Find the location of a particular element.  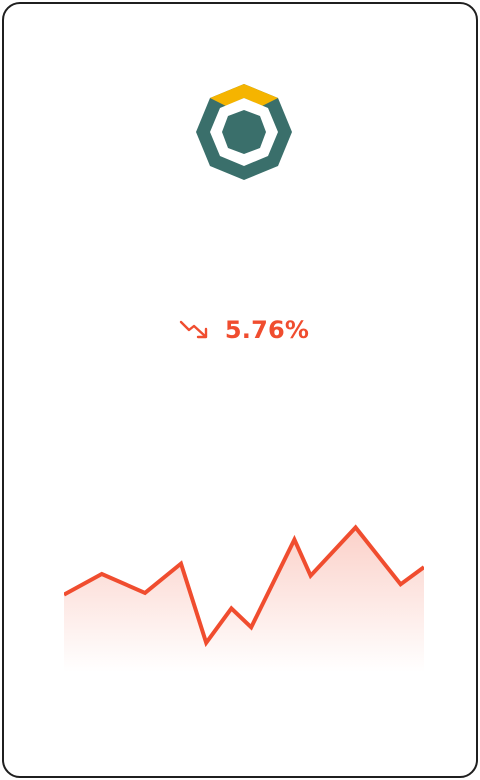

logo-core is located at coordinates (244, 132).